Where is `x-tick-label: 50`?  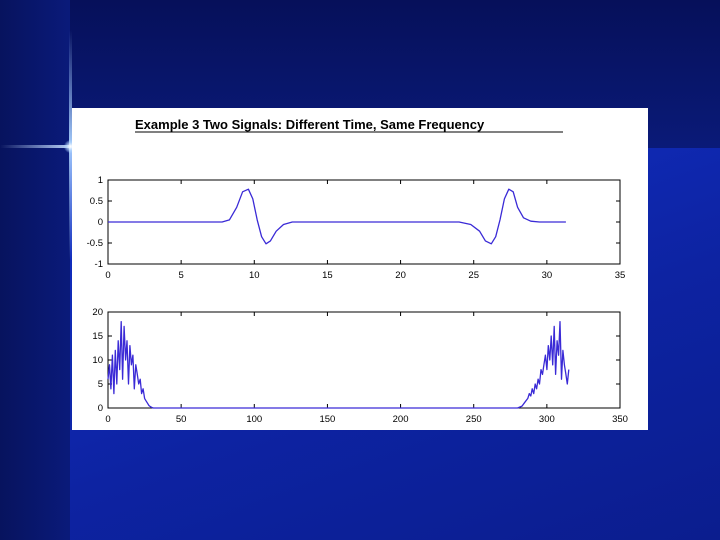 x-tick-label: 50 is located at coordinates (181, 419).